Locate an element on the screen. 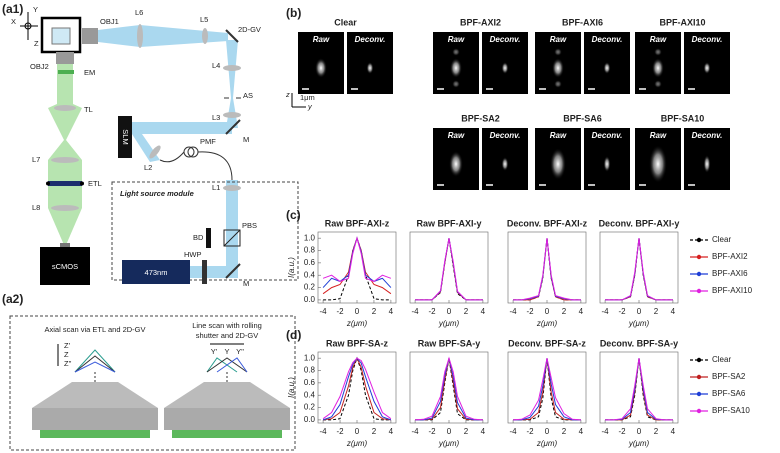 The image size is (780, 453). y-axis-label: I(a.u.) is located at coordinates (291, 267).